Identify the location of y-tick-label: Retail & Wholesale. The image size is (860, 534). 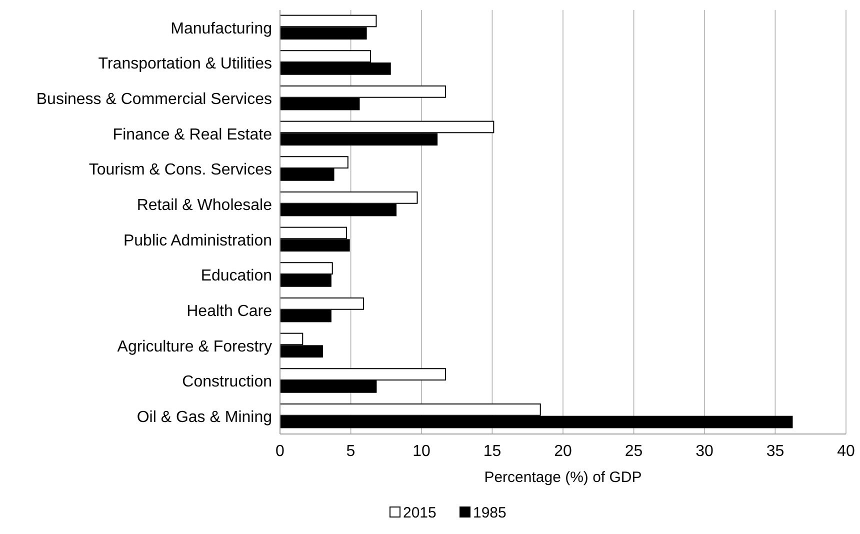
(204, 205).